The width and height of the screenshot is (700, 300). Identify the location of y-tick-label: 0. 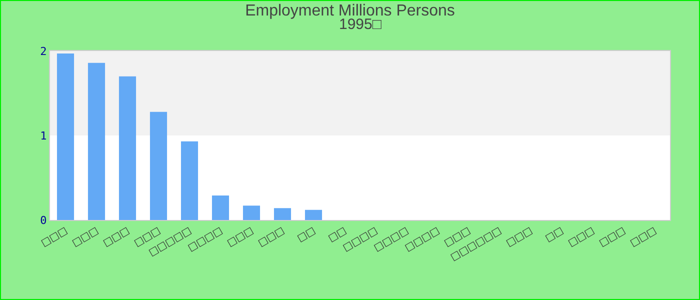
(43, 220).